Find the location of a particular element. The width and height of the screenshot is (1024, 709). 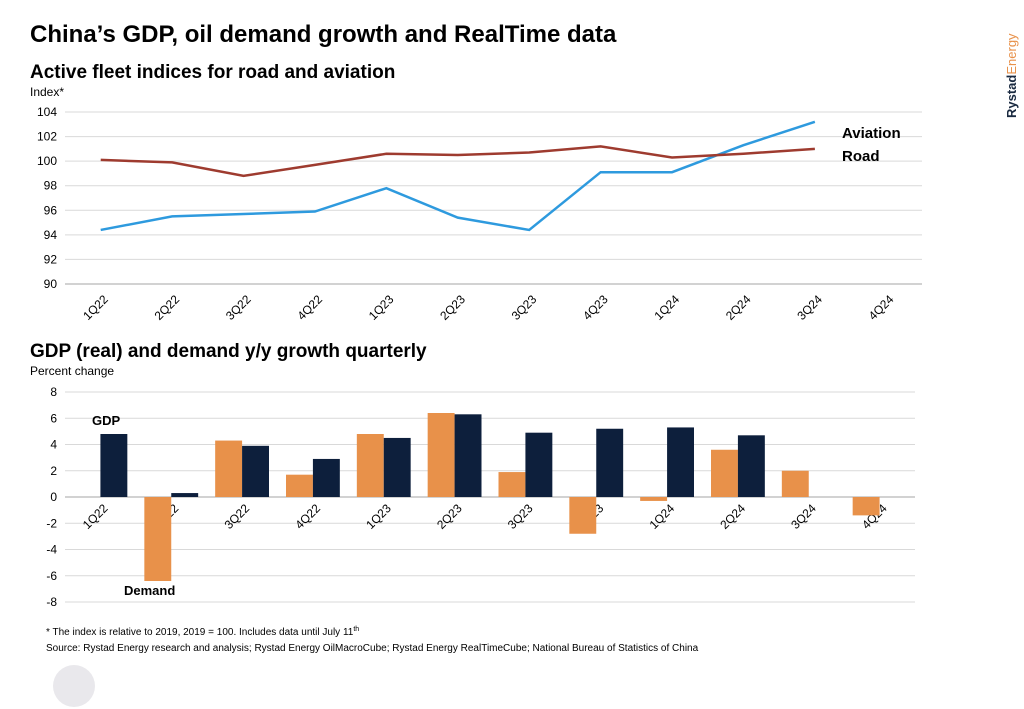

y-tick-label: 100 is located at coordinates (47, 161).